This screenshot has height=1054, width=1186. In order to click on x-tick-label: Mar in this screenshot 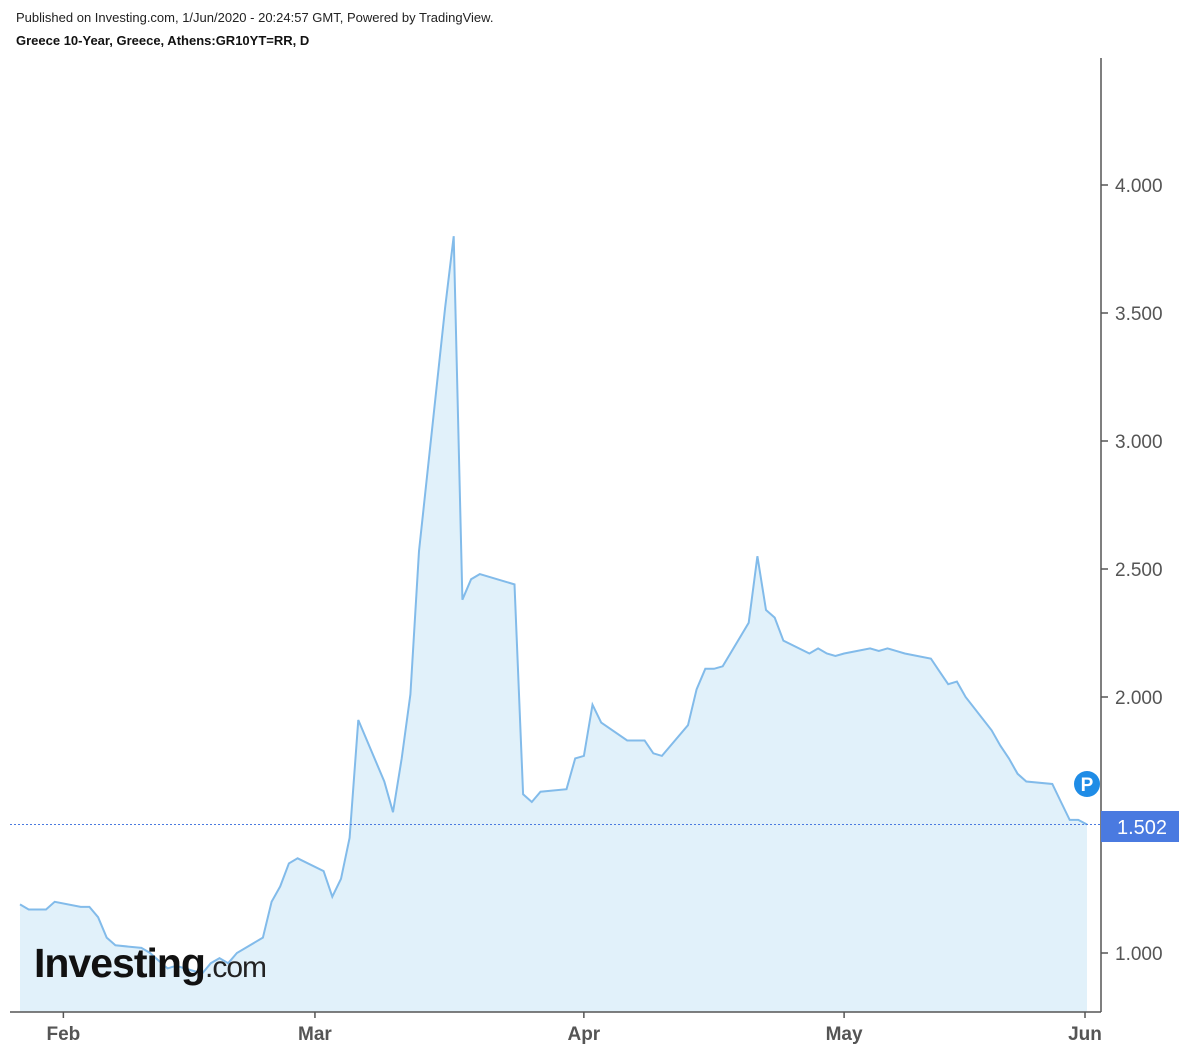, I will do `click(315, 1034)`.